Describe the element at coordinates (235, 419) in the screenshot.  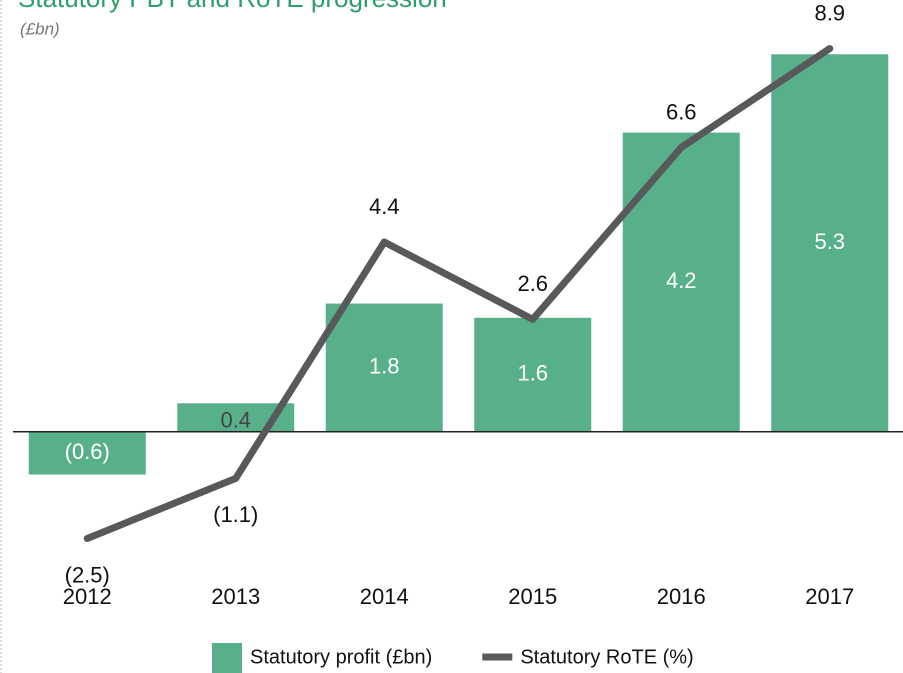
I see `bar-value-label: 0.4` at that location.